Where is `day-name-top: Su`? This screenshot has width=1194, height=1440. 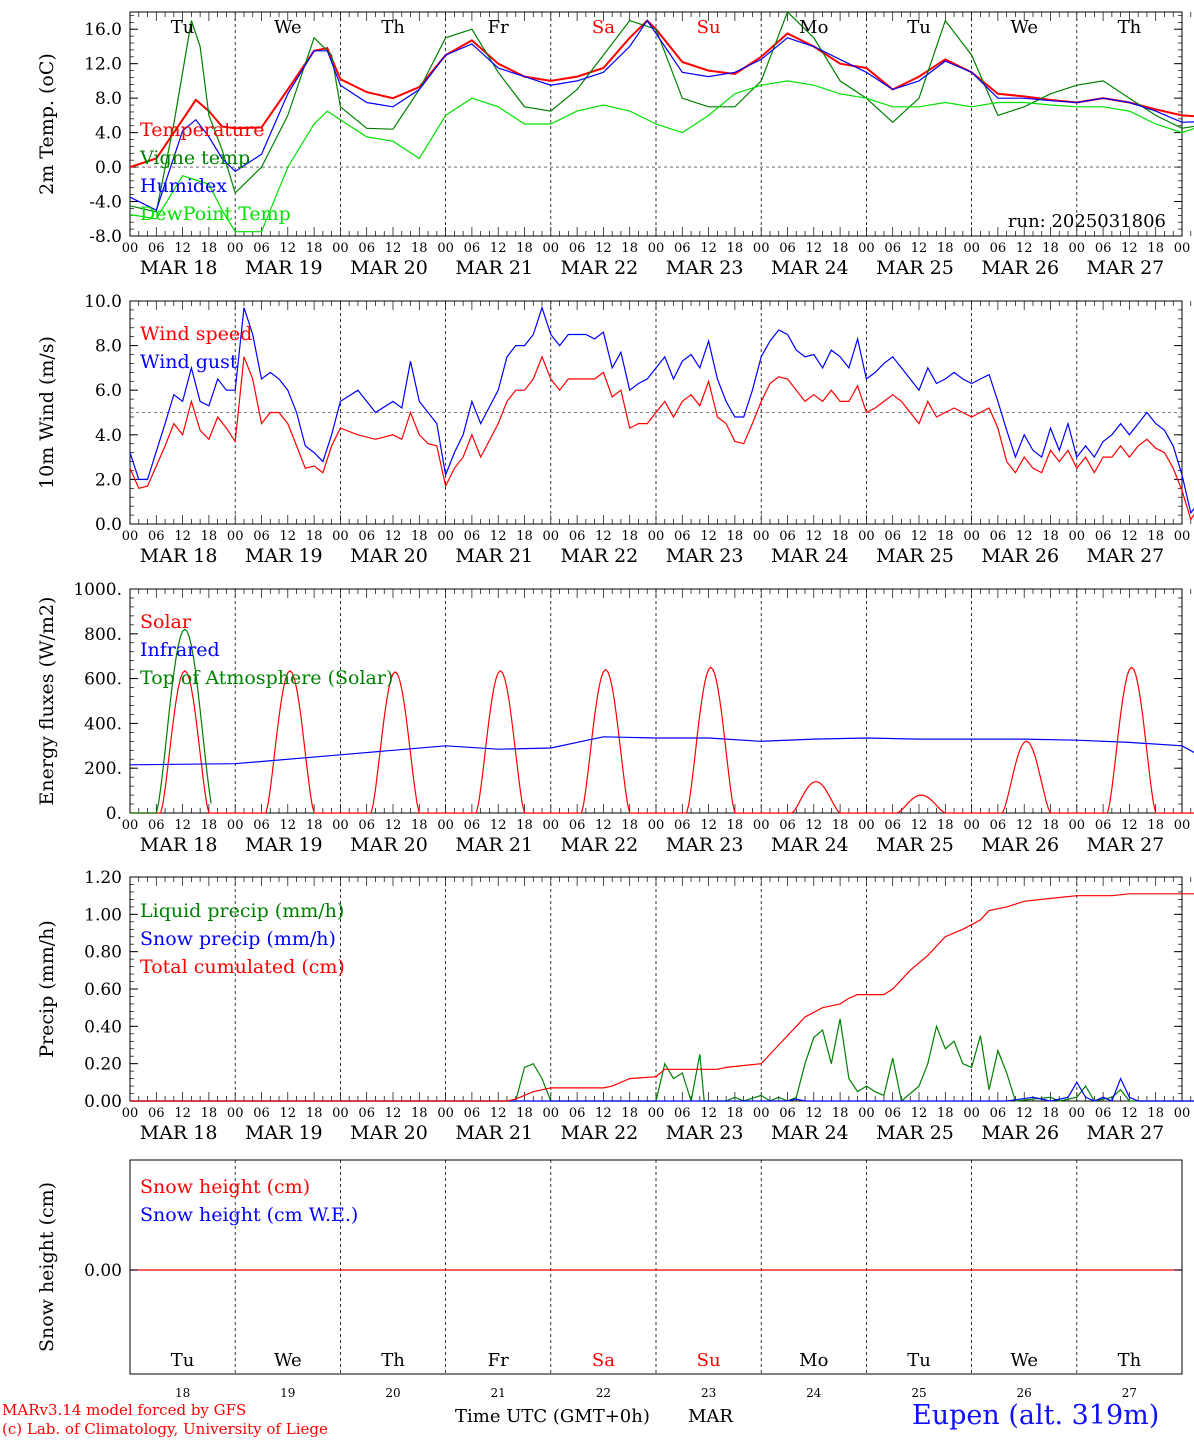
day-name-top: Su is located at coordinates (709, 27).